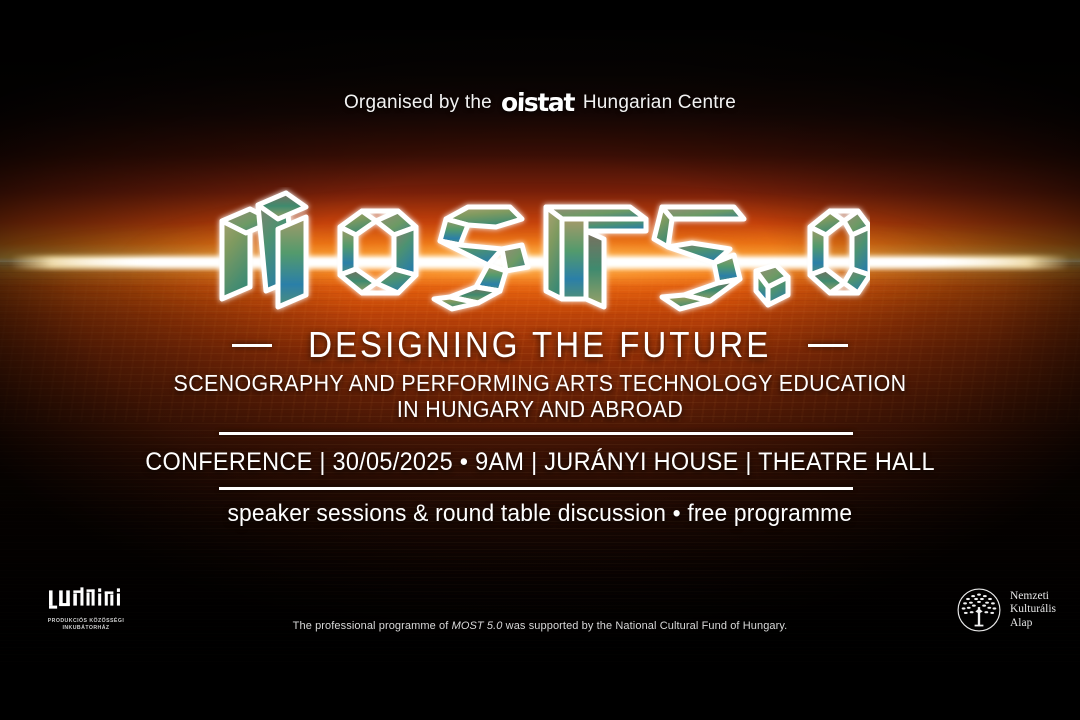  I want to click on juranyi-logo: PRODUKCIÓS KÖZÖSSÉGI INKUBÁTORHÁZ, so click(86, 607).